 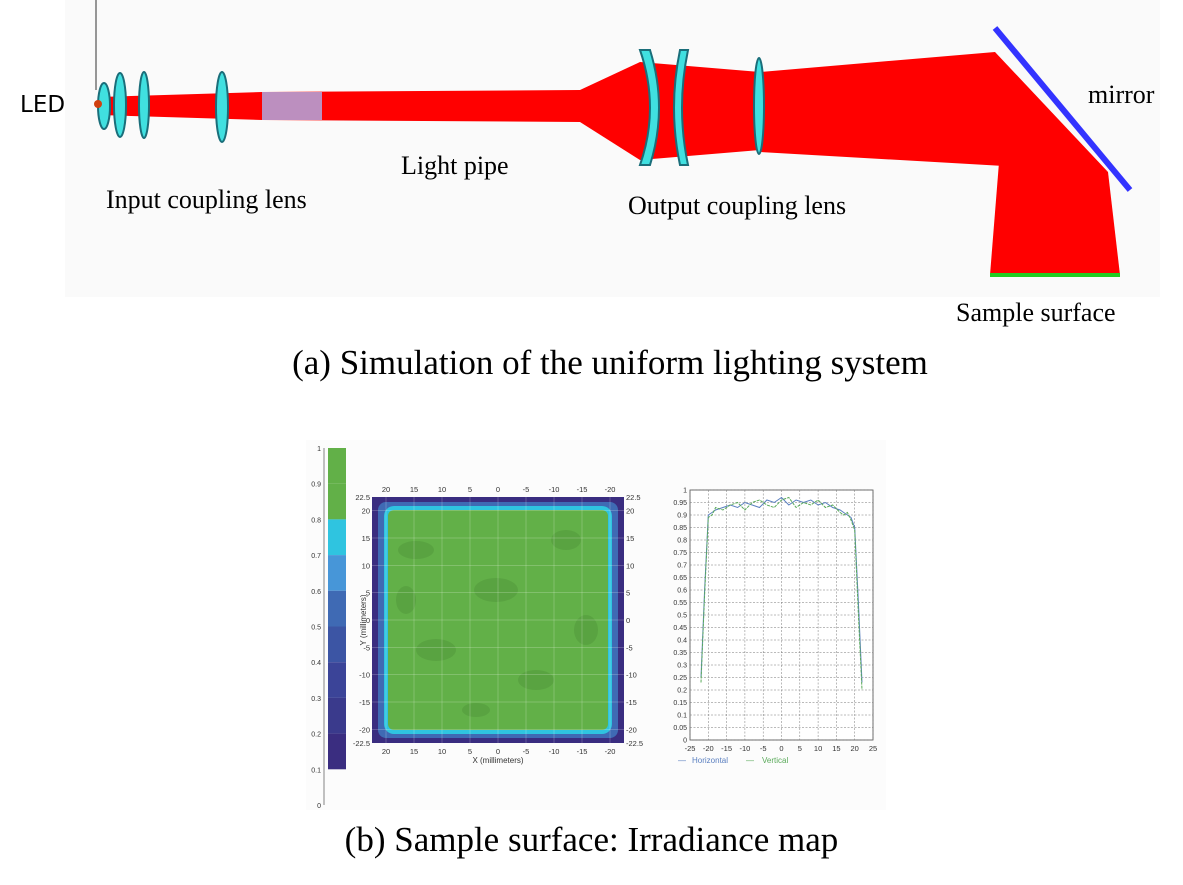 I want to click on map-x-tick-bottom: 15, so click(x=414, y=751).